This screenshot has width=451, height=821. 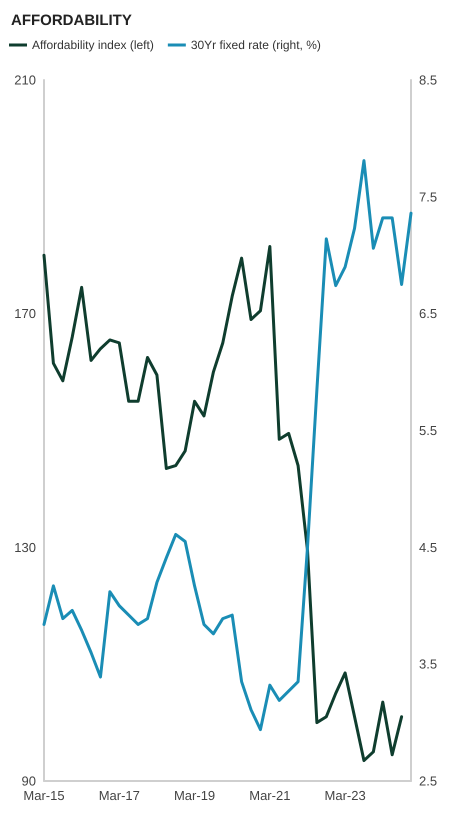 I want to click on x-tick-label: Mar-23, so click(x=345, y=795).